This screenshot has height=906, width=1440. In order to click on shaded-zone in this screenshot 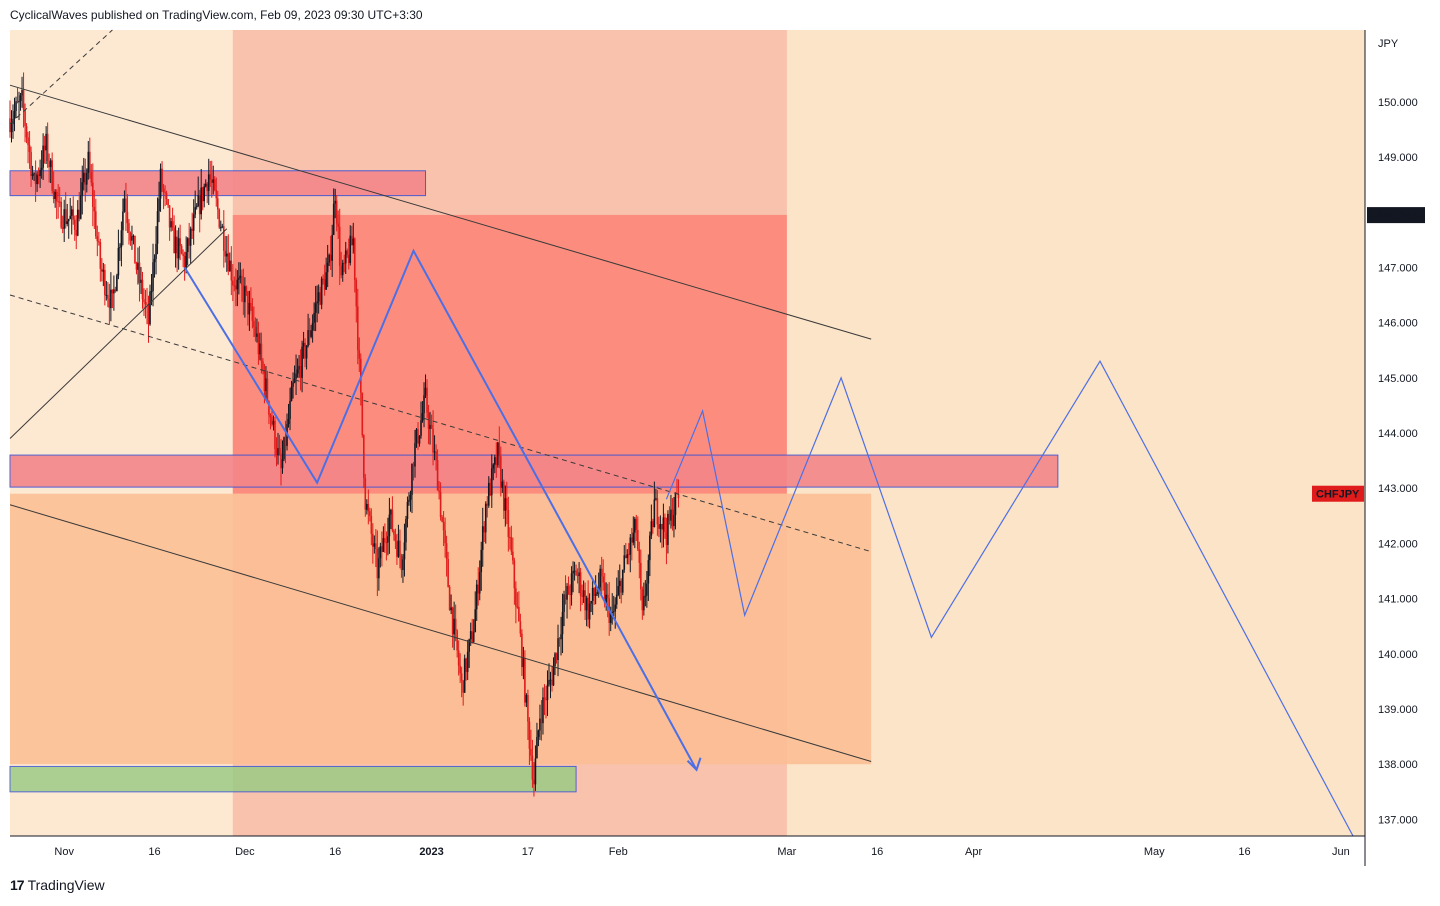, I will do `click(509, 354)`.